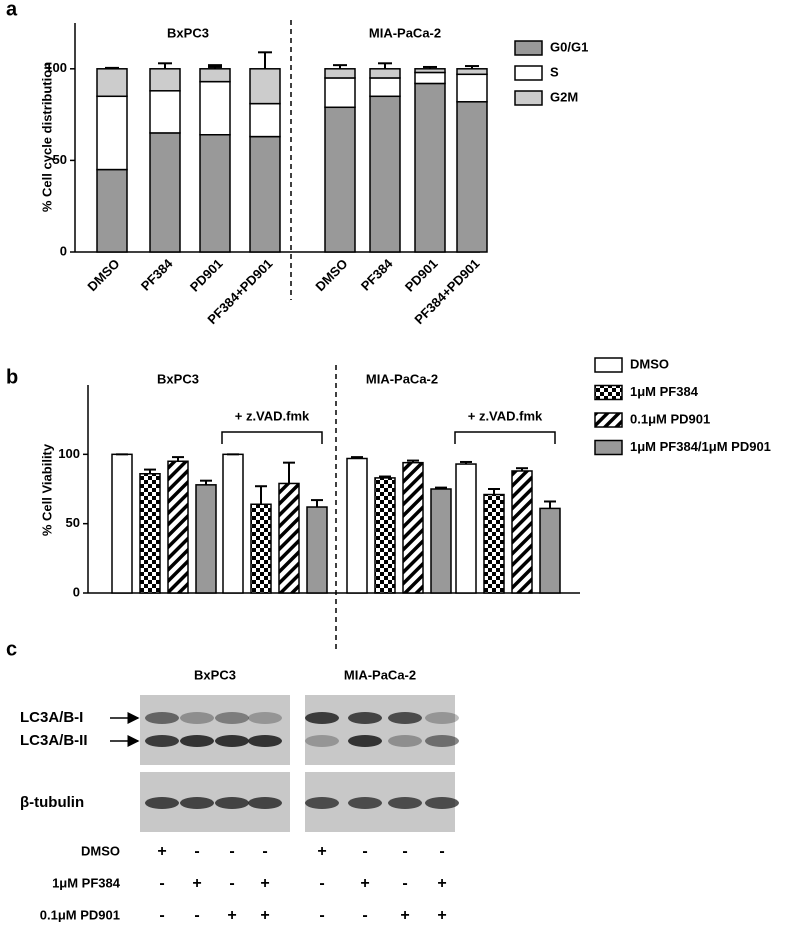 This screenshot has width=800, height=926. Describe the element at coordinates (405, 32) in the screenshot. I see `group-label: MIA-PaCa-2` at that location.